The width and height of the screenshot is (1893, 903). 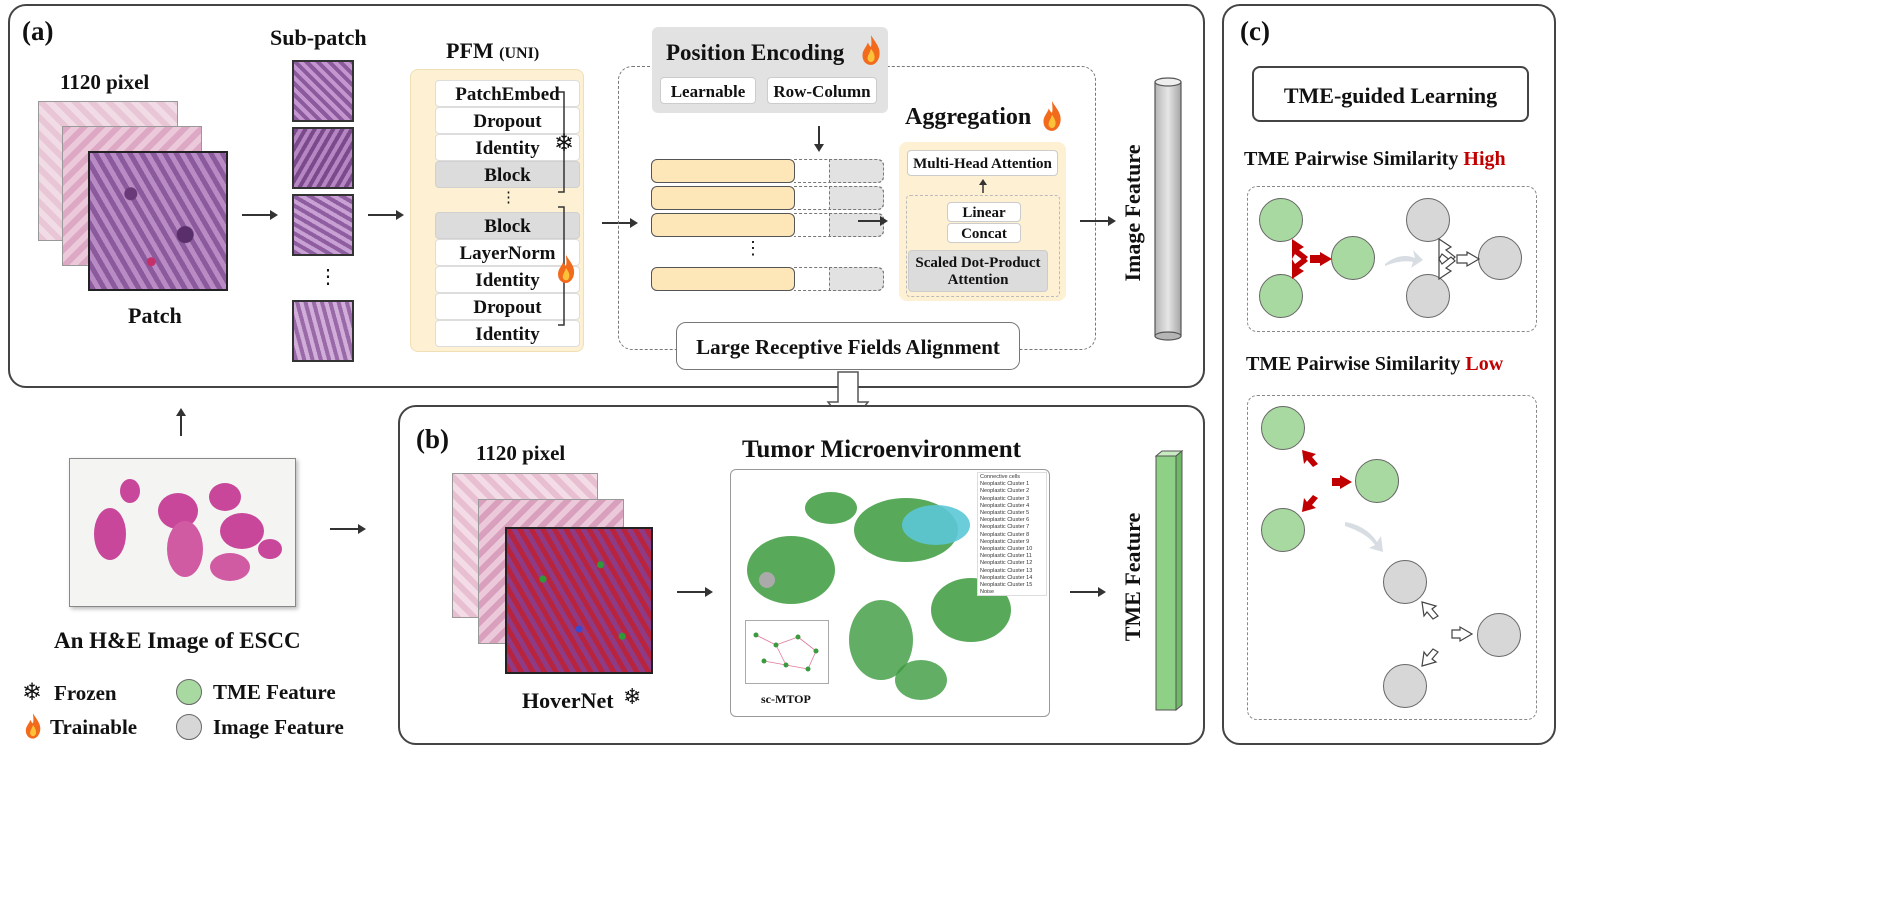 I want to click on arrow-position-down, so click(x=819, y=139).